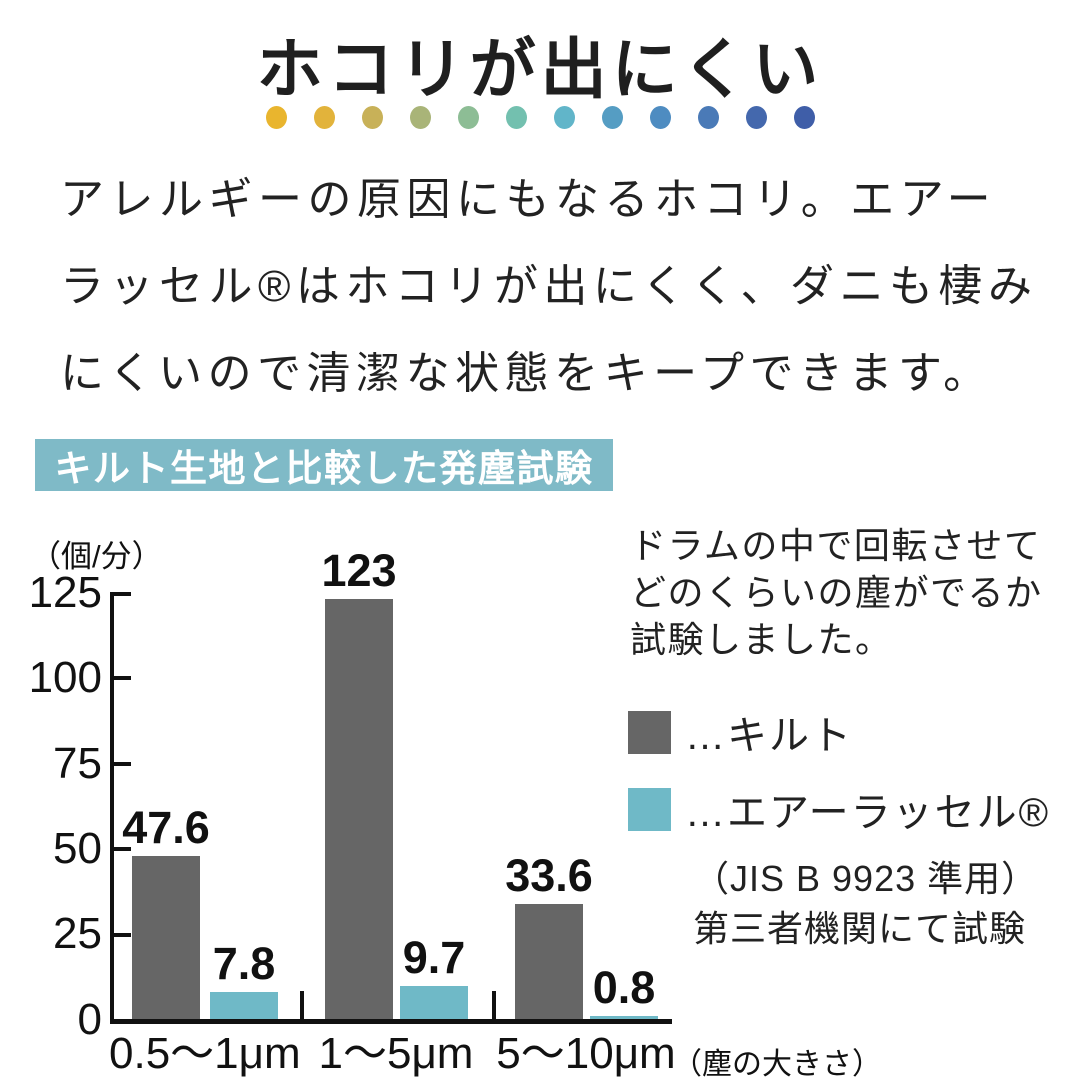 This screenshot has height=1080, width=1080. Describe the element at coordinates (96, 556) in the screenshot. I see `y-axis-unit-label: （個/分）` at that location.